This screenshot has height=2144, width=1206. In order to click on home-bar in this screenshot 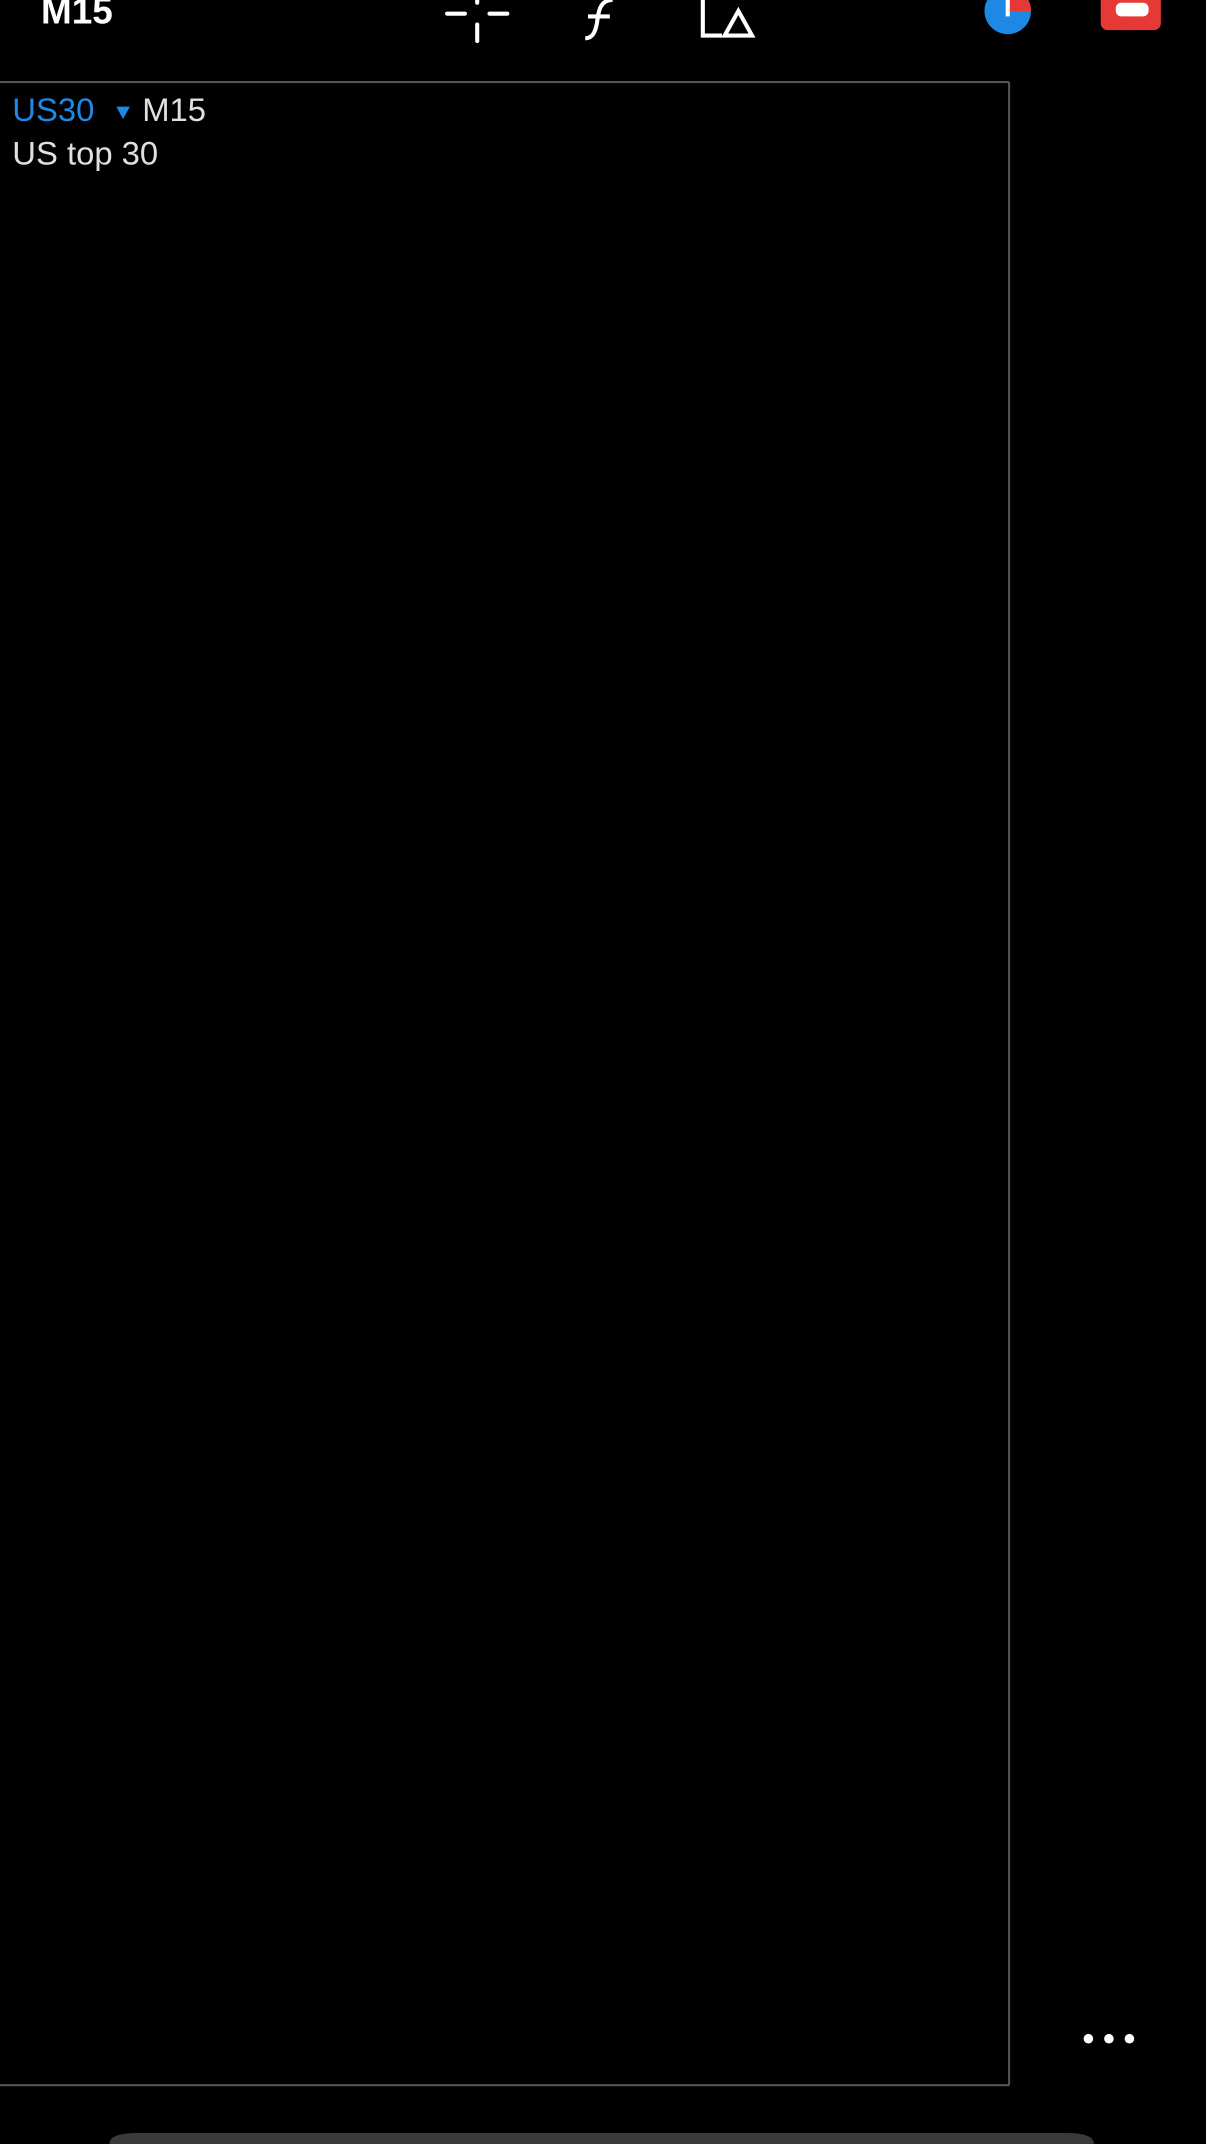, I will do `click(601, 2138)`.